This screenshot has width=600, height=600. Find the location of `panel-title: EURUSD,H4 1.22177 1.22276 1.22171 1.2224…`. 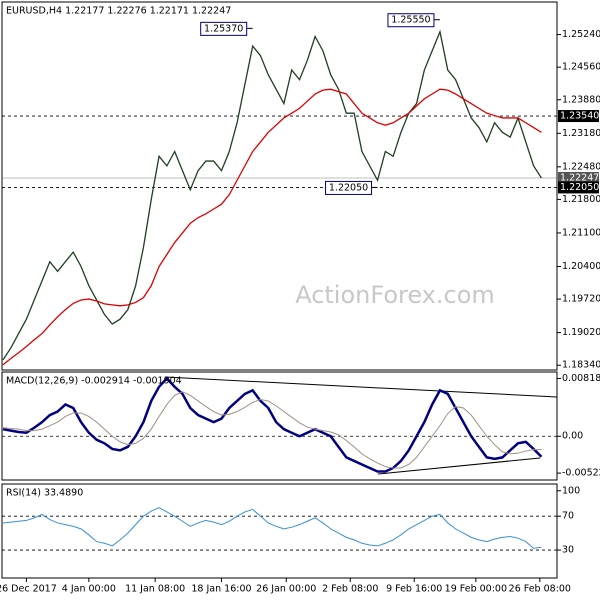

panel-title: EURUSD,H4 1.22177 1.22276 1.22171 1.2224… is located at coordinates (118, 11).